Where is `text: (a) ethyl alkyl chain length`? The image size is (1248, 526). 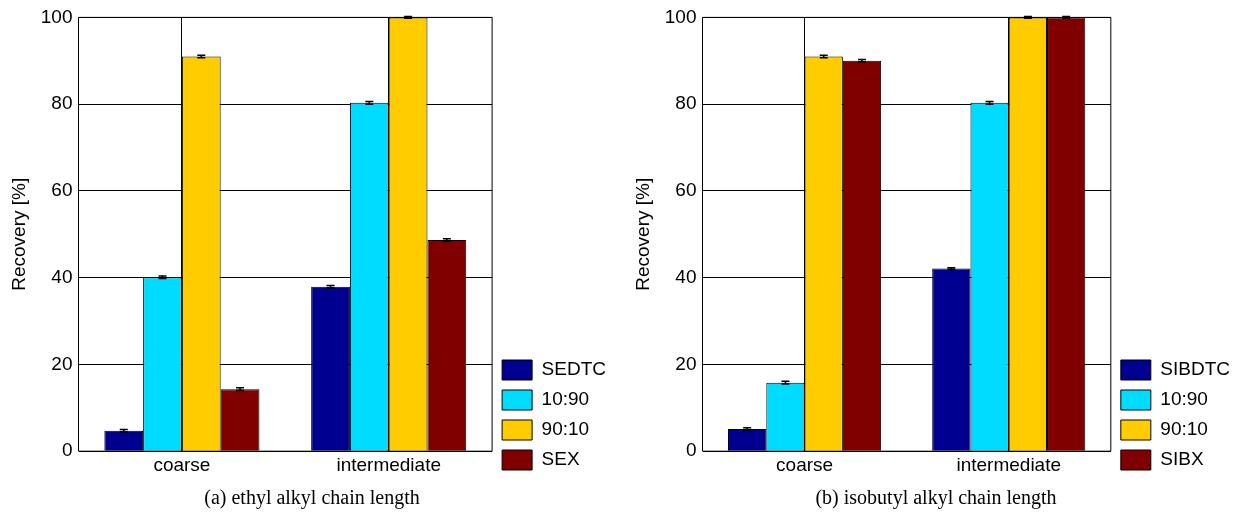
text: (a) ethyl alkyl chain length is located at coordinates (312, 497).